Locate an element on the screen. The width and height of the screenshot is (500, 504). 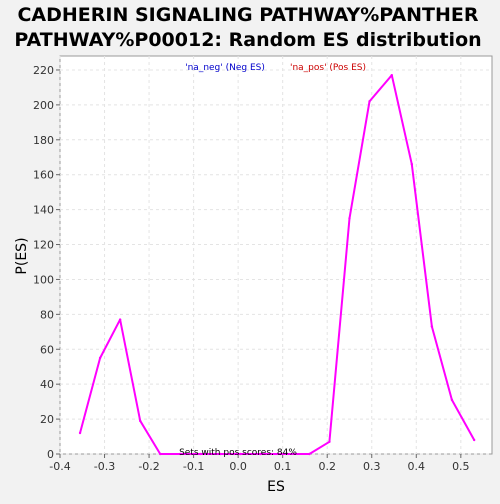
legend-entry-neg: 'na_neg' (Neg ES) is located at coordinates (225, 68).